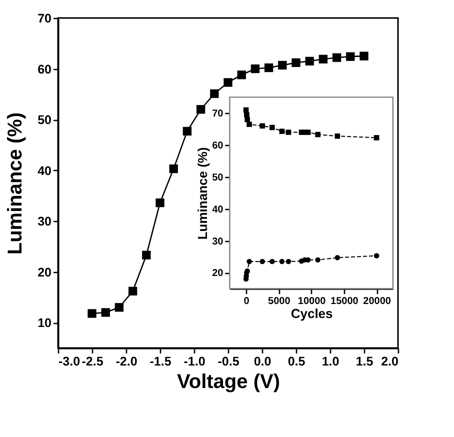 This screenshot has width=454, height=437. What do you see at coordinates (263, 361) in the screenshot?
I see `x-tick-label: 0.0` at bounding box center [263, 361].